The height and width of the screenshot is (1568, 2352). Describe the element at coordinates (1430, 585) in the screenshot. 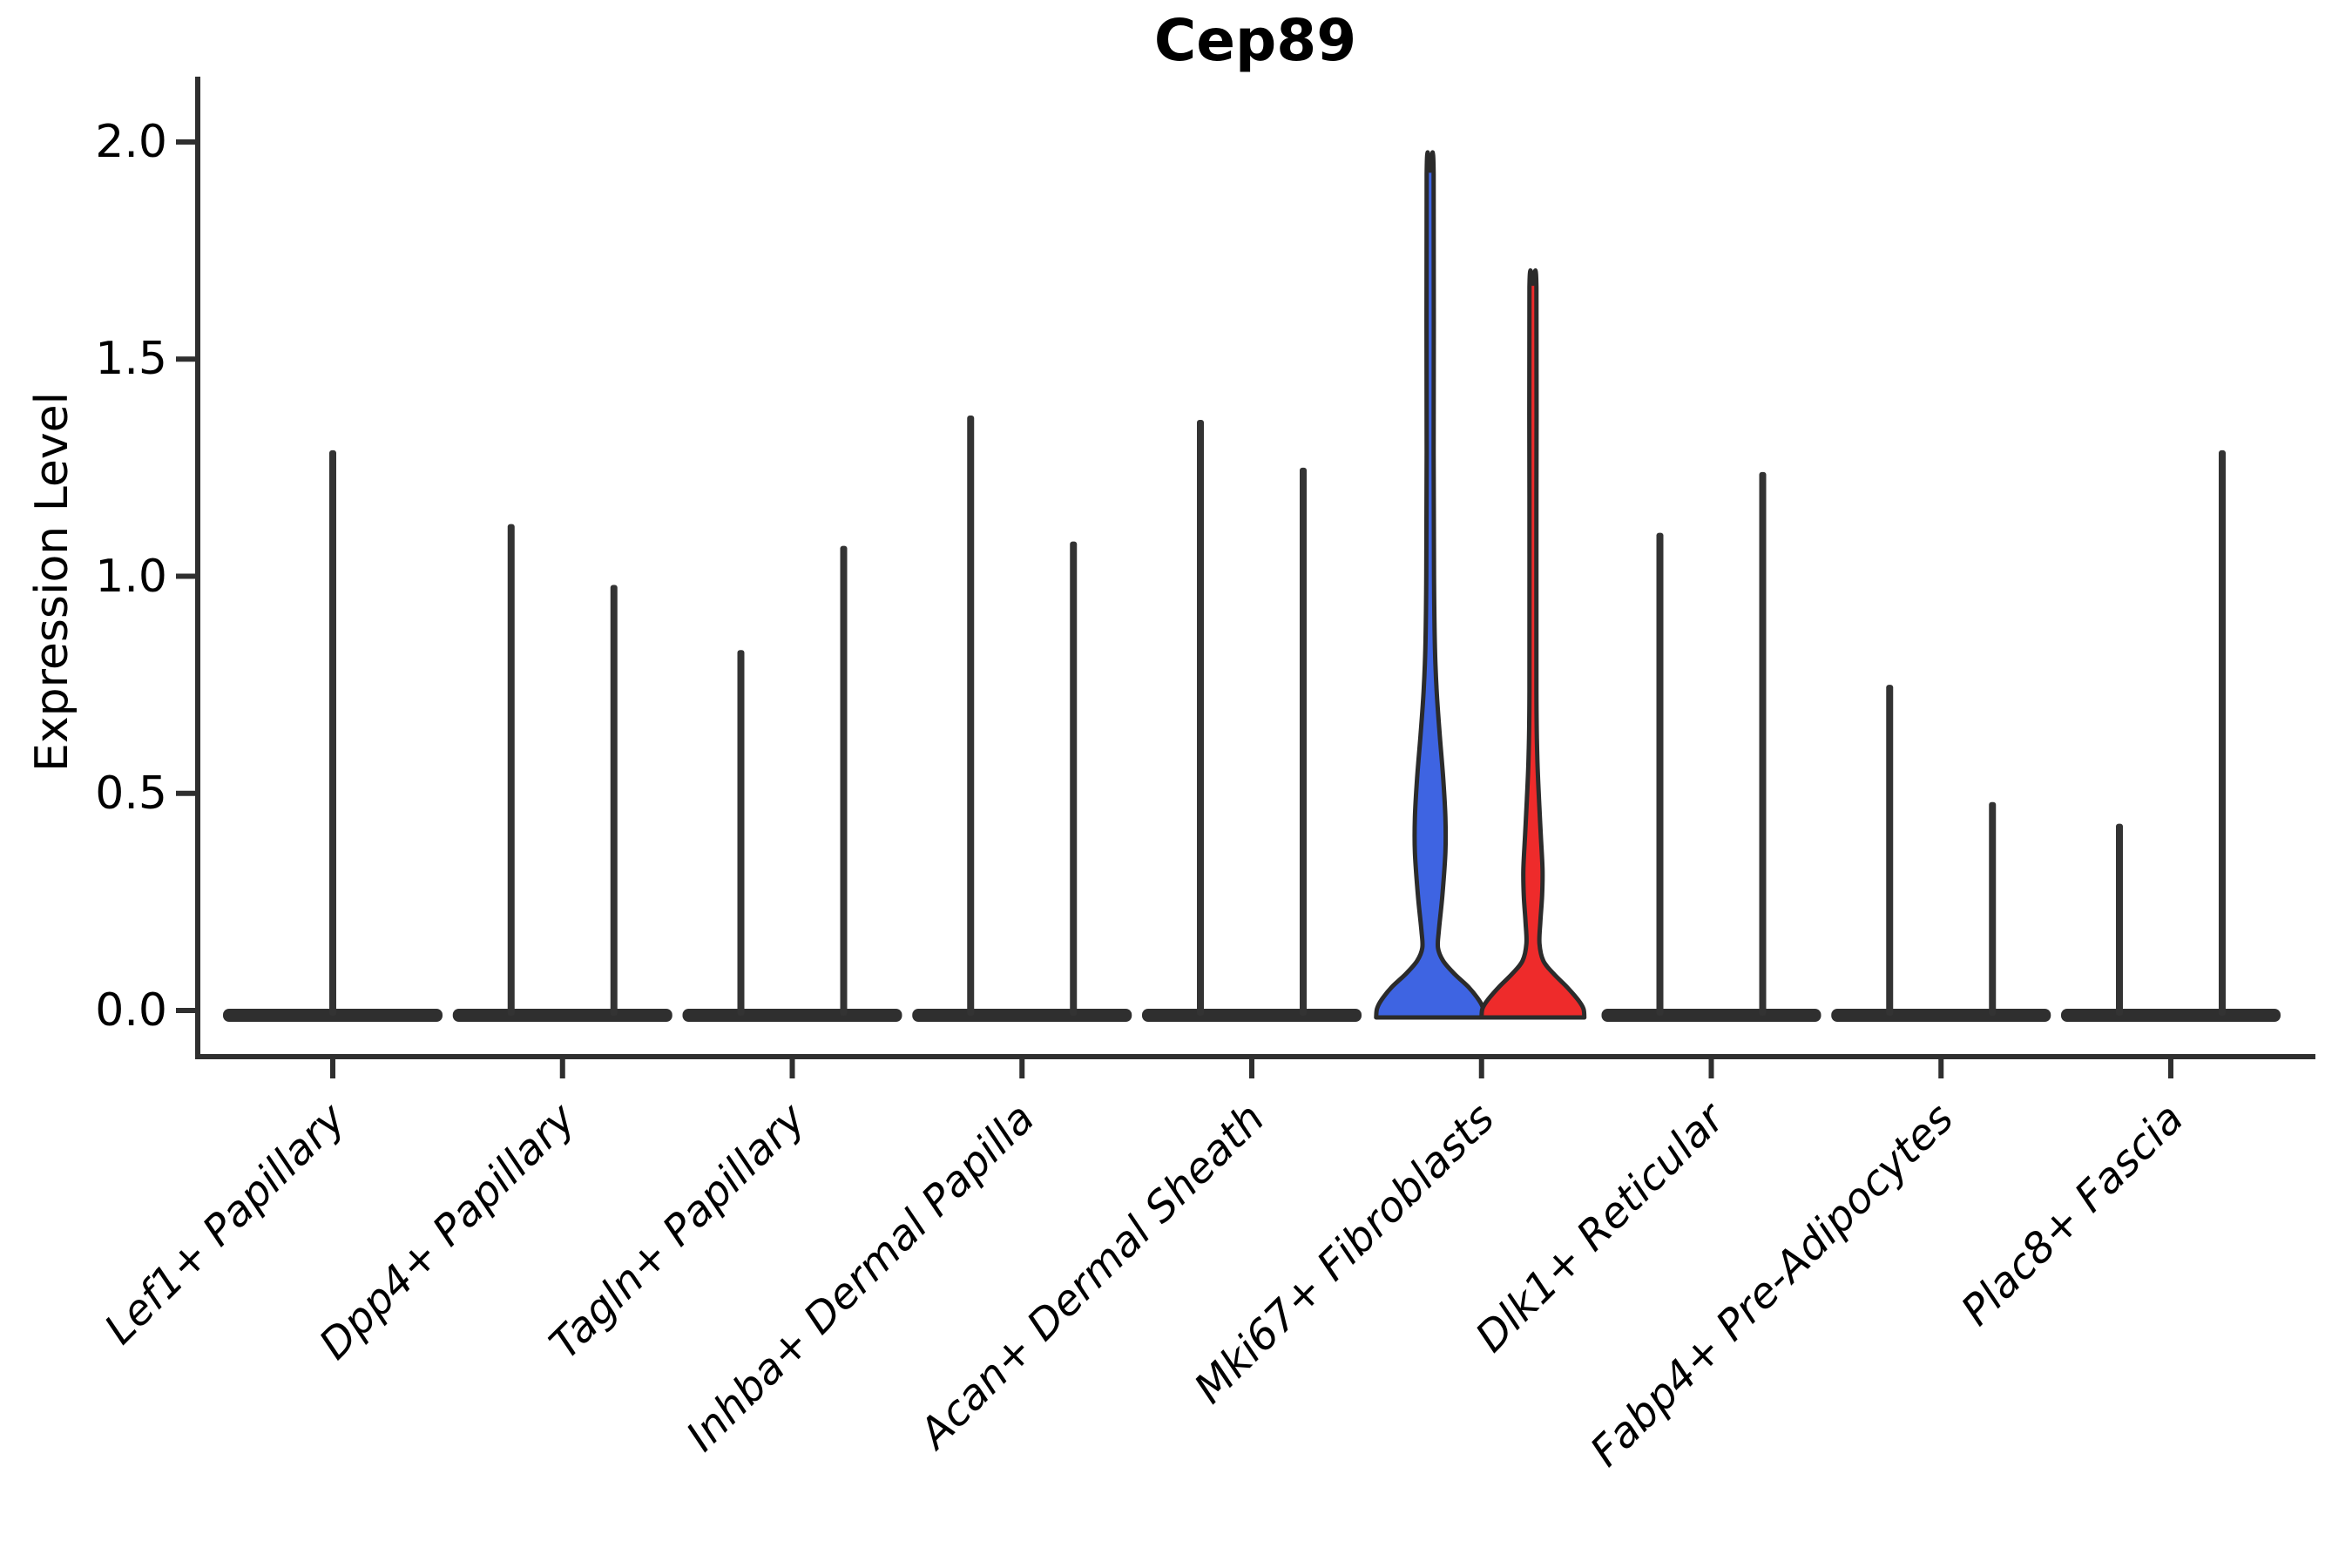

I see `highlighted-violin-left` at that location.